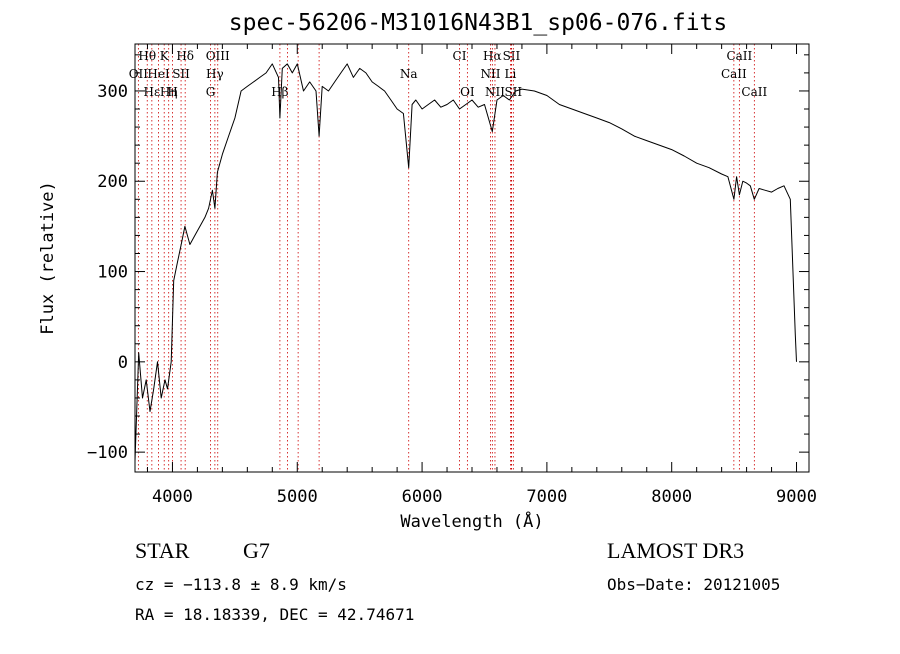 The width and height of the screenshot is (900, 654). Describe the element at coordinates (123, 363) in the screenshot. I see `y-tick-label: 0` at that location.